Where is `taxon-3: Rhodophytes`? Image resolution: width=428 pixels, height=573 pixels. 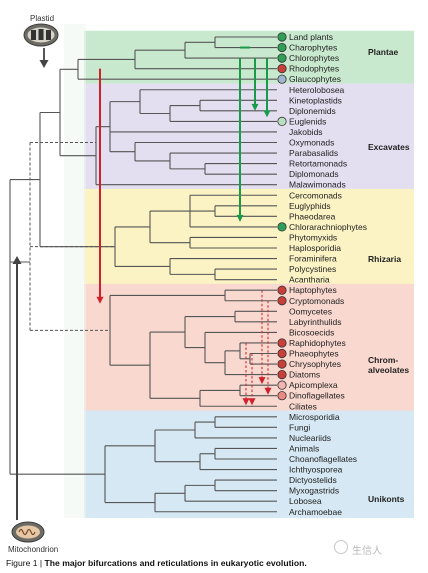
taxon-3: Rhodophytes is located at coordinates (314, 69).